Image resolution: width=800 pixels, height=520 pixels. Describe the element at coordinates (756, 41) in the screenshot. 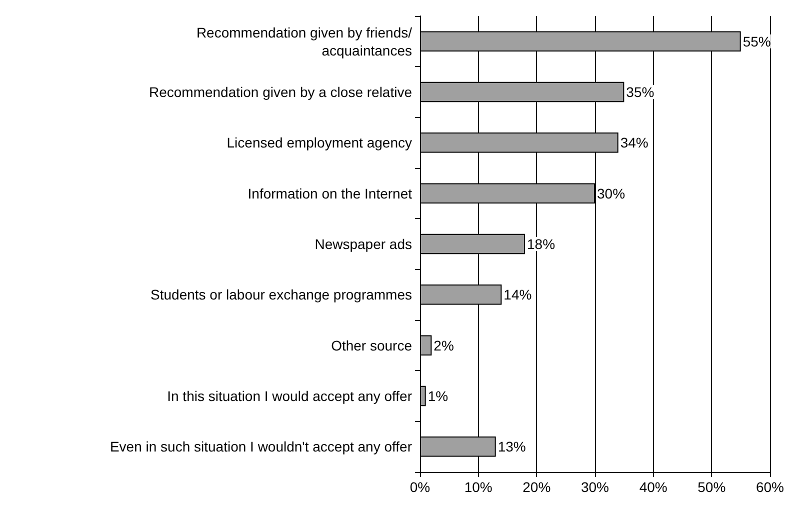

I see `data-label: 55%` at that location.